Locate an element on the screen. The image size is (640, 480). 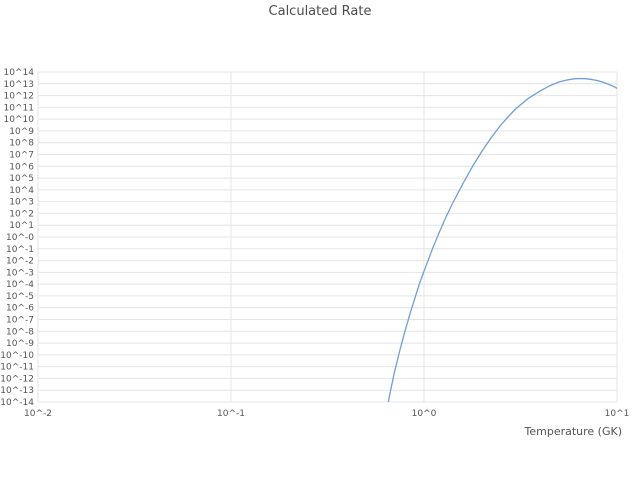
y-tick-label: 10^5 is located at coordinates (21, 179).